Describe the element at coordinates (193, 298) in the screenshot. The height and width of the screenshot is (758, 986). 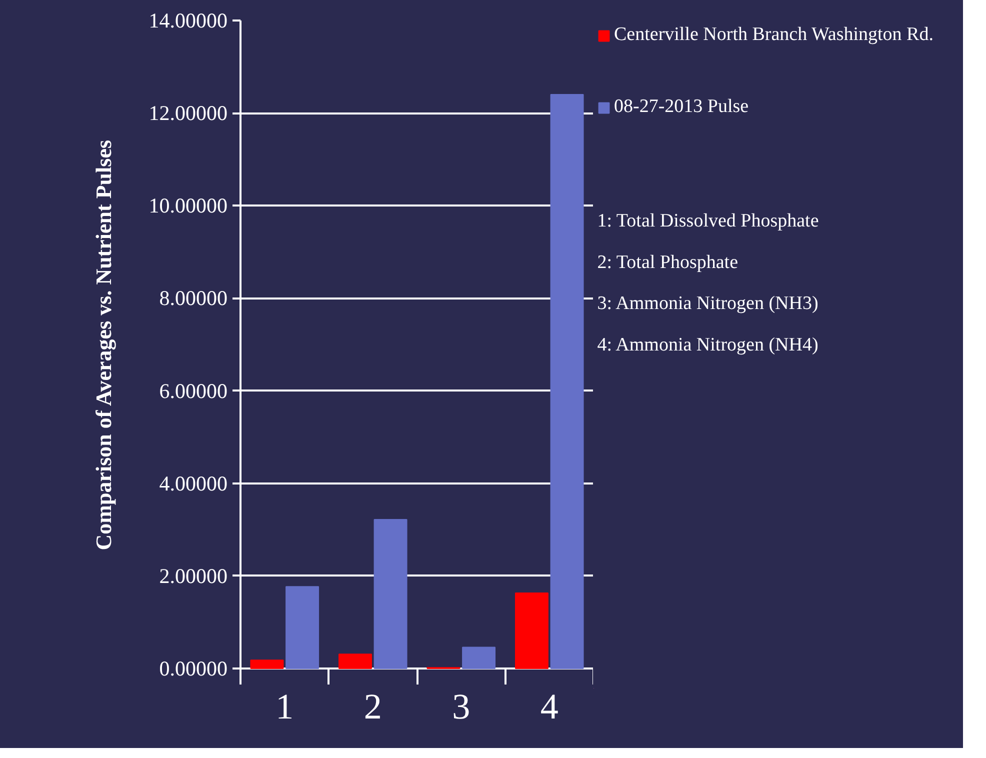
I see `y-tick-label: 8.00000` at that location.